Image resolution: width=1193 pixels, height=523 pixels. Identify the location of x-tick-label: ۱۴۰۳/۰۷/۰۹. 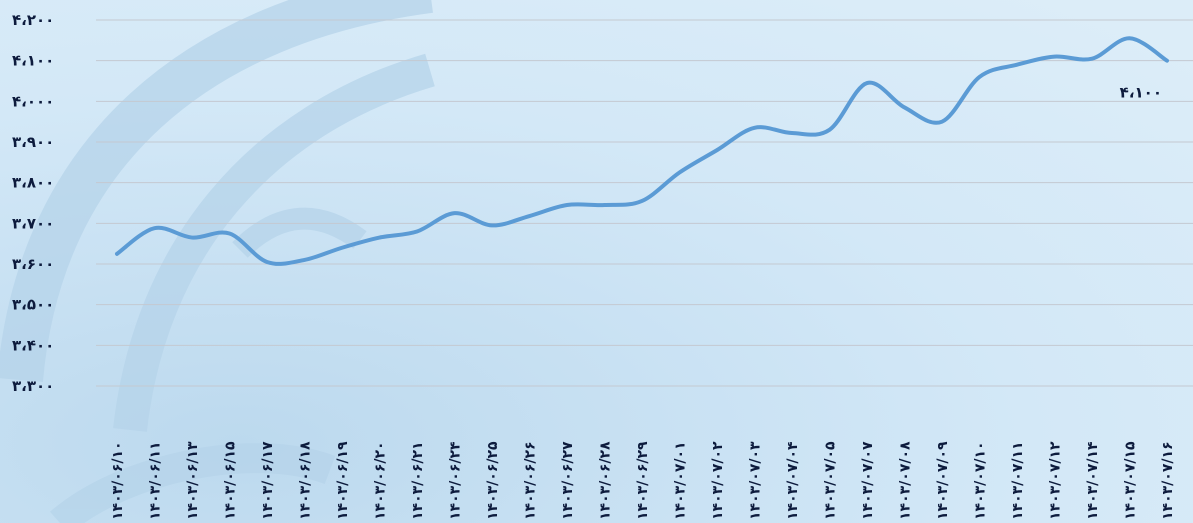
(943, 480).